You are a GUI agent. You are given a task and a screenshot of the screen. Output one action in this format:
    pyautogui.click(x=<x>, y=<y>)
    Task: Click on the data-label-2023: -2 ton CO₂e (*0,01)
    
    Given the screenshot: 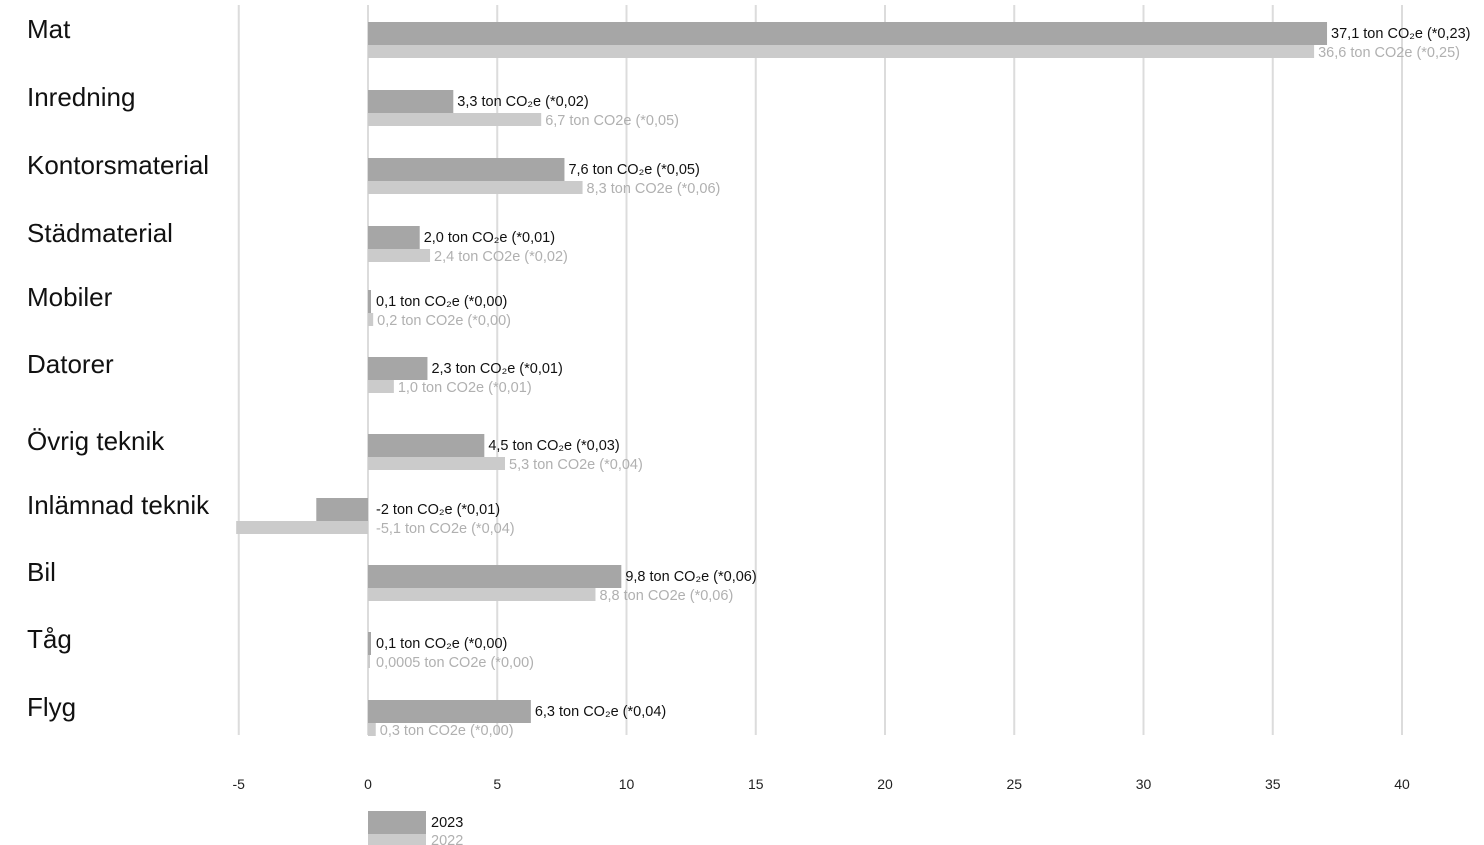 What is the action you would take?
    pyautogui.click(x=438, y=510)
    